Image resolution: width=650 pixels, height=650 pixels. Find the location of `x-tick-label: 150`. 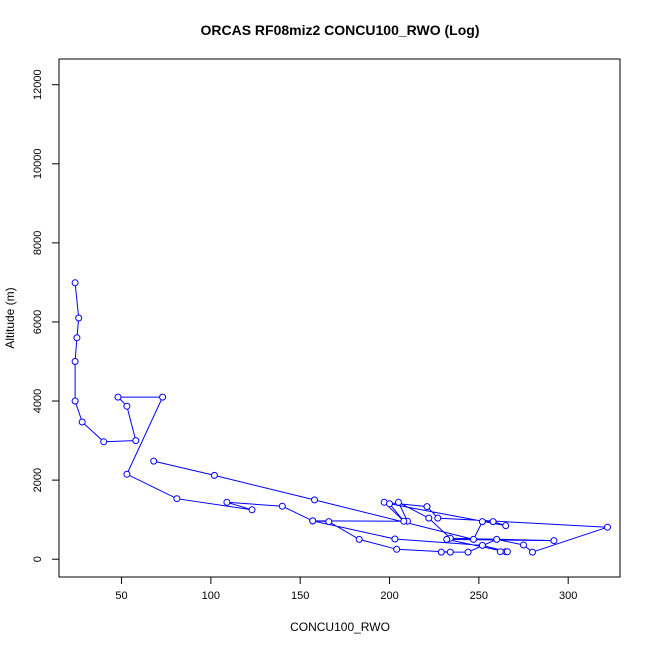

x-tick-label: 150 is located at coordinates (300, 596).